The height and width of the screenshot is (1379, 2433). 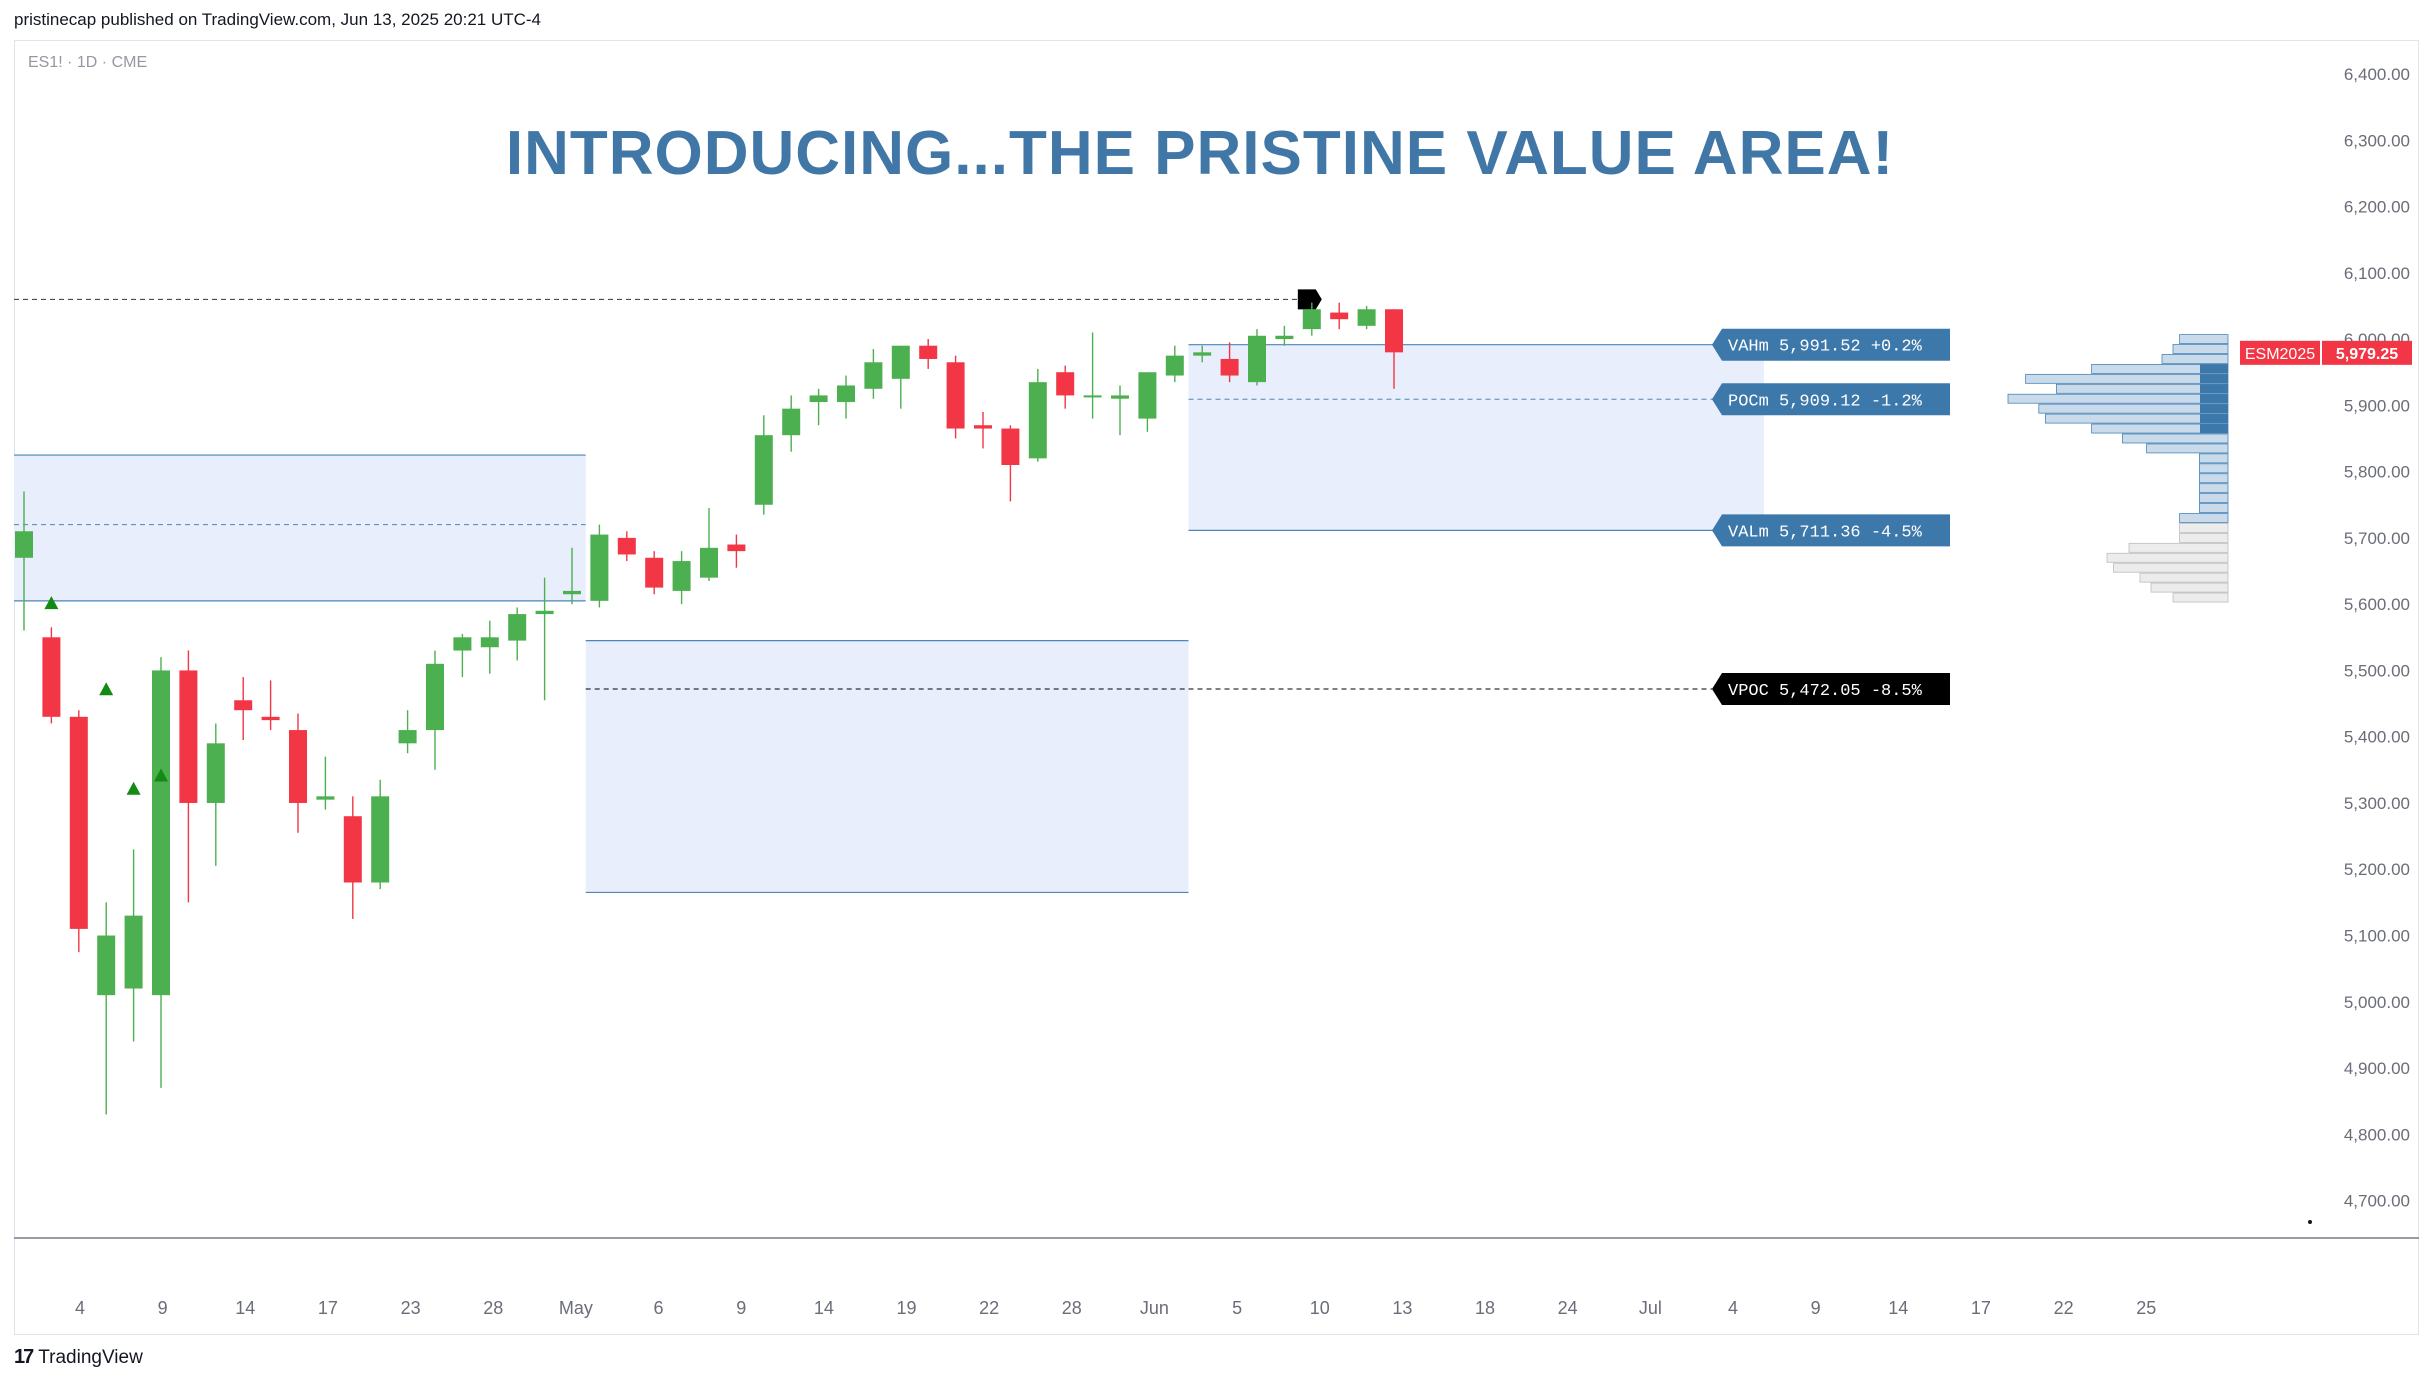 What do you see at coordinates (2377, 869) in the screenshot?
I see `price-tick-label: 5,200.00` at bounding box center [2377, 869].